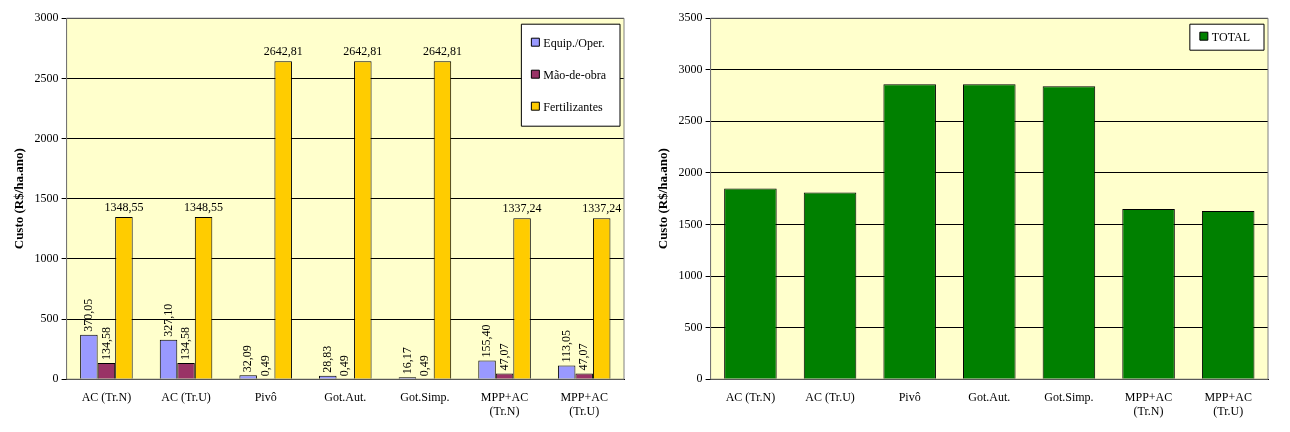 This screenshot has width=1290, height=432. What do you see at coordinates (88, 315) in the screenshot?
I see `data-label: 370,05` at bounding box center [88, 315].